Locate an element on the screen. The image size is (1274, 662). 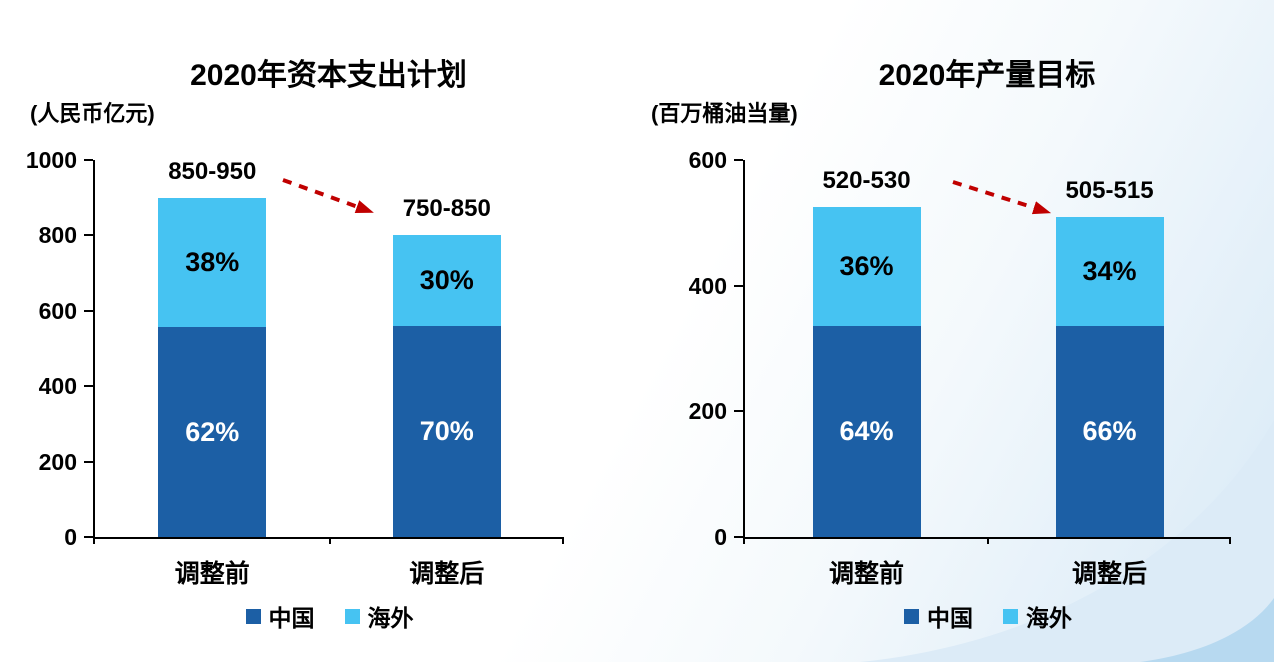
china-segment: 66% is located at coordinates (1109, 431).